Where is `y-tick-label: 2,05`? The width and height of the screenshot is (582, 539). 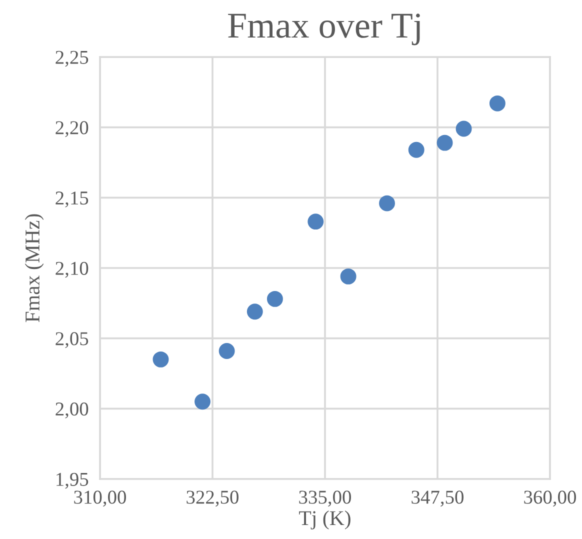
y-tick-label: 2,05 is located at coordinates (72, 340).